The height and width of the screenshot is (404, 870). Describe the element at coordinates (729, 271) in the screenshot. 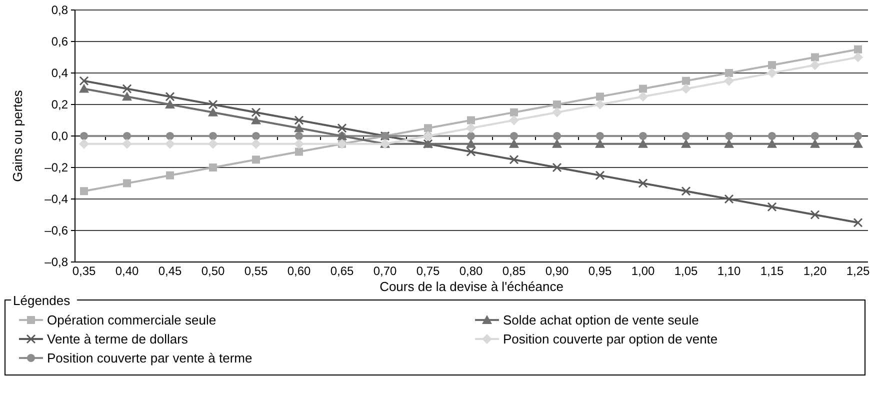

I see `x-tick-label: 1,10` at that location.